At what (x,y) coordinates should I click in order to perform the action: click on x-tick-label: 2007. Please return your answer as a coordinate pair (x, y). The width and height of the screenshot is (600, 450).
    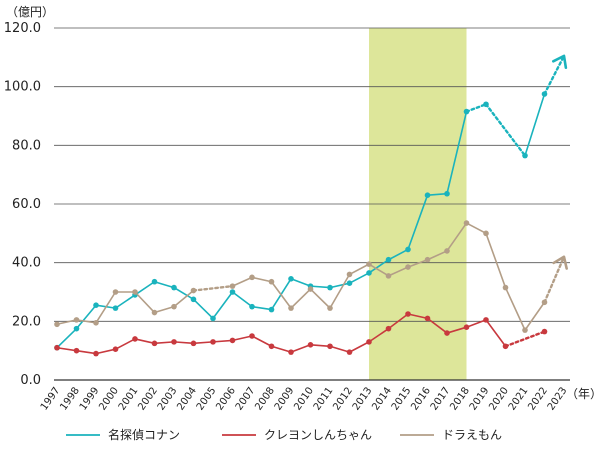
    Looking at the image, I should click on (246, 398).